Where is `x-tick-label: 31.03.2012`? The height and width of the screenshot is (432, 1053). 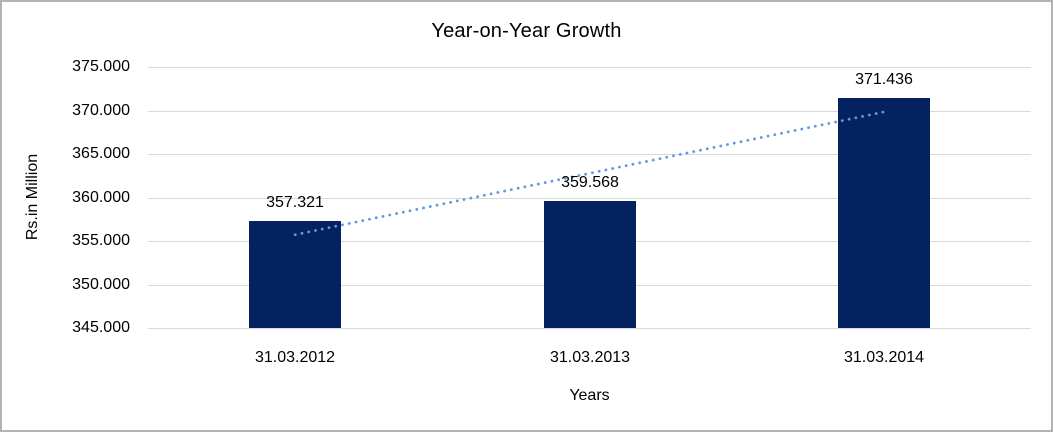 x-tick-label: 31.03.2012 is located at coordinates (295, 357).